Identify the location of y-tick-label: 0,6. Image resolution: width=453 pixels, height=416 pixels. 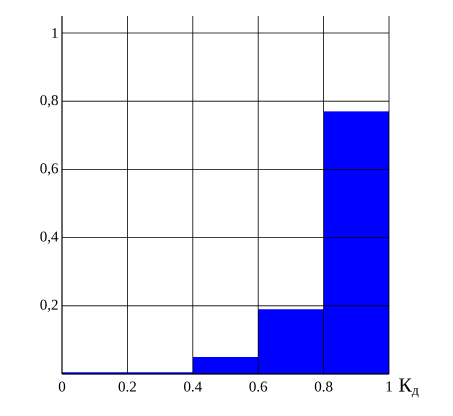
(49, 169).